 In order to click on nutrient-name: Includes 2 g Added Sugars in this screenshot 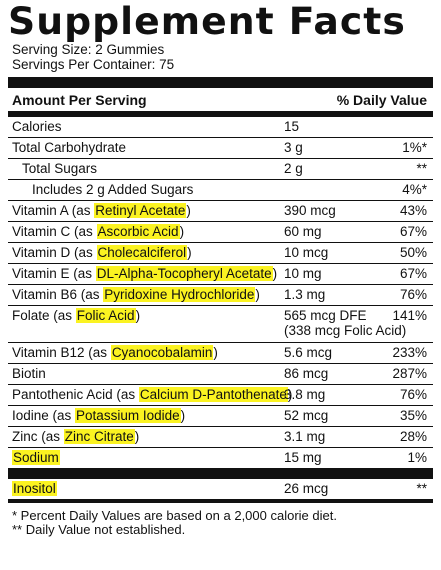, I will do `click(112, 189)`.